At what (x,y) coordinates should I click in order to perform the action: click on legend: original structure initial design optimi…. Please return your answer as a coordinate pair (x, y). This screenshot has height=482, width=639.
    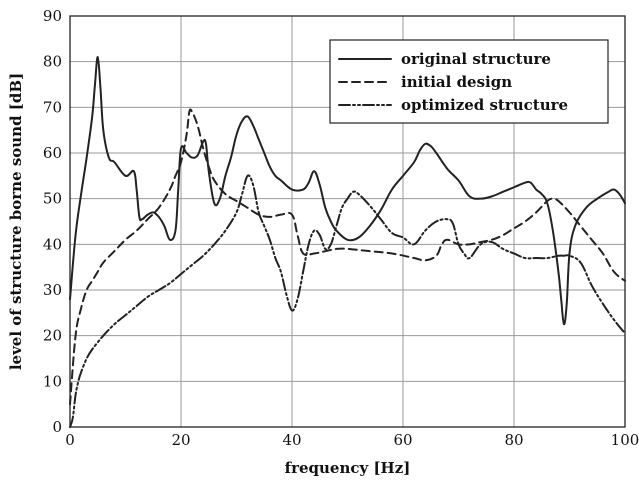
    Looking at the image, I should click on (469, 81).